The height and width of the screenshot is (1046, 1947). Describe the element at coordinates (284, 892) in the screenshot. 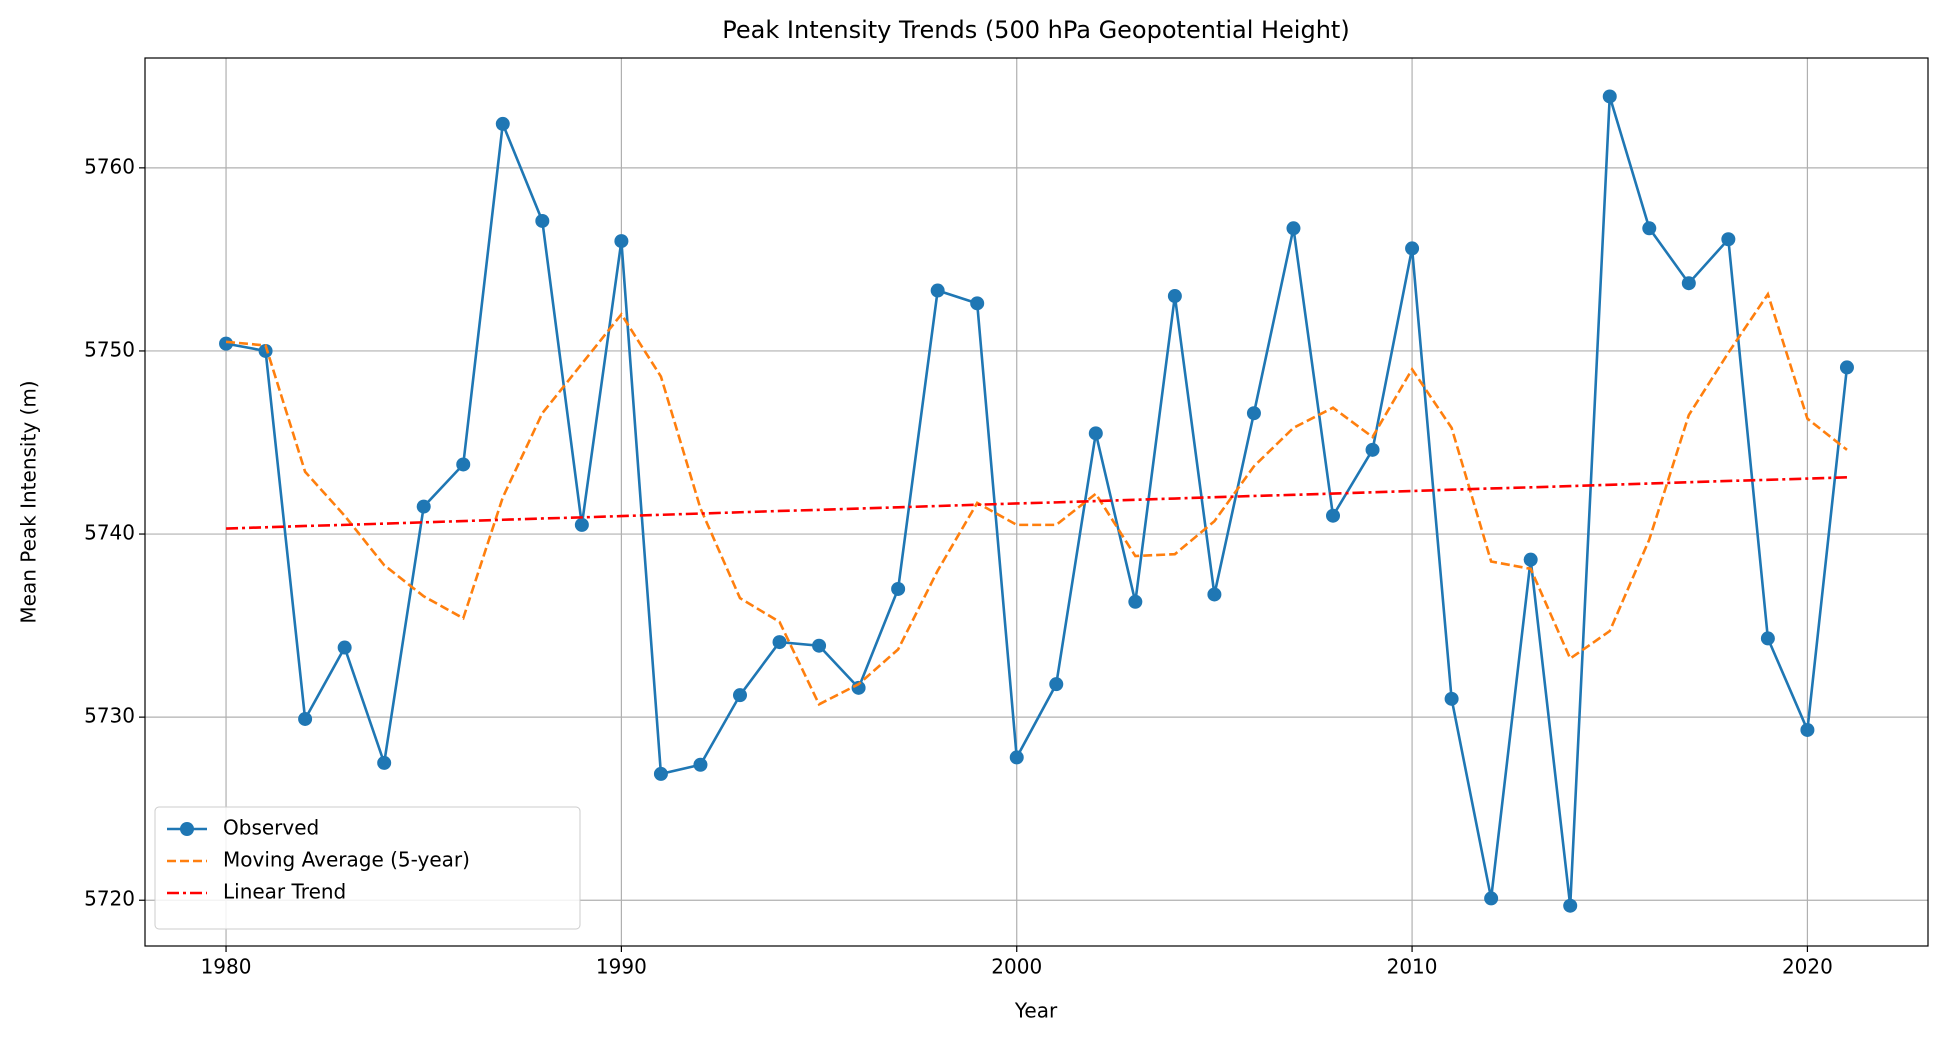

I see `legend-label: Linear Trend` at that location.